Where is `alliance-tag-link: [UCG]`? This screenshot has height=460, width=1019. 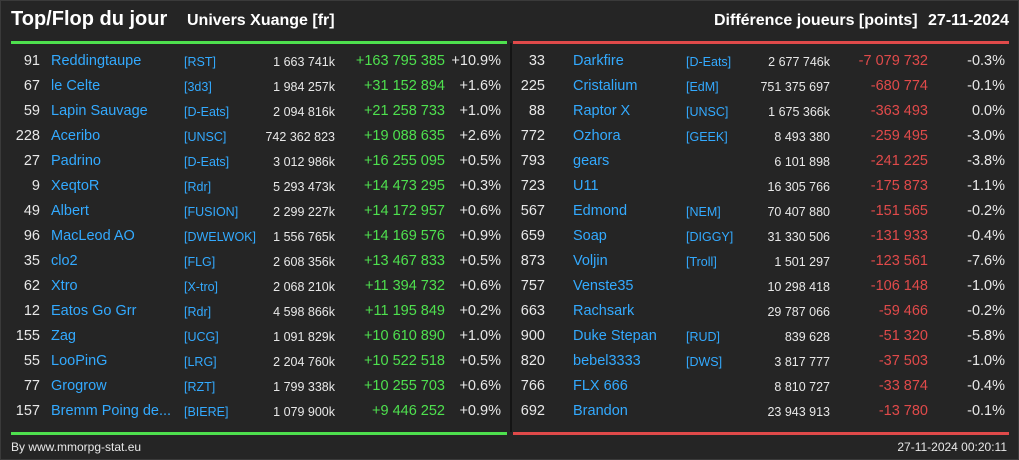 alliance-tag-link: [UCG] is located at coordinates (201, 337).